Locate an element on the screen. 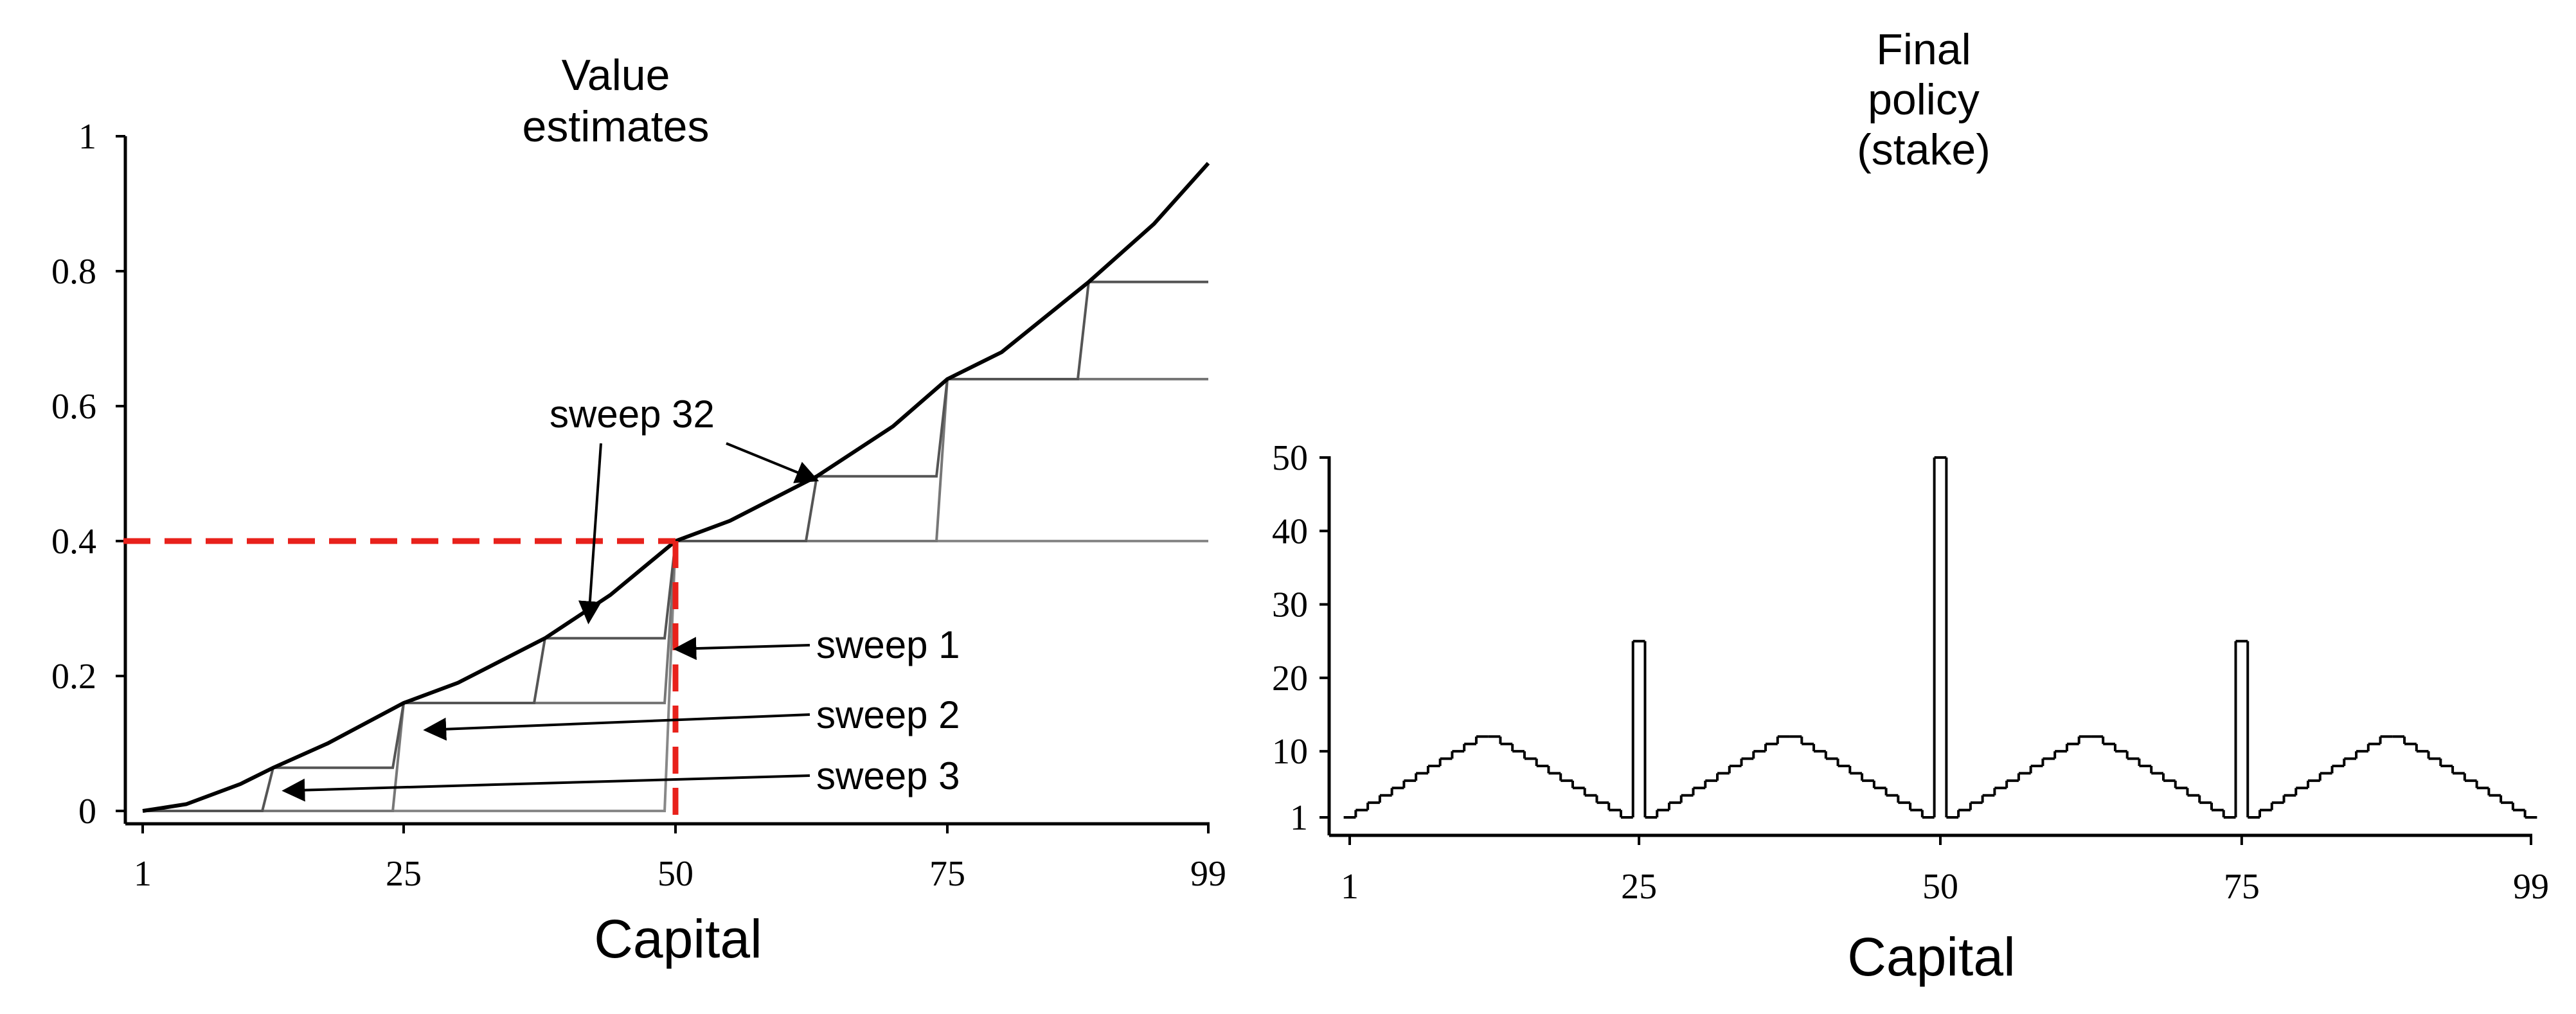 This screenshot has width=2576, height=1014. right-x-axis-label: Capital is located at coordinates (1931, 957).